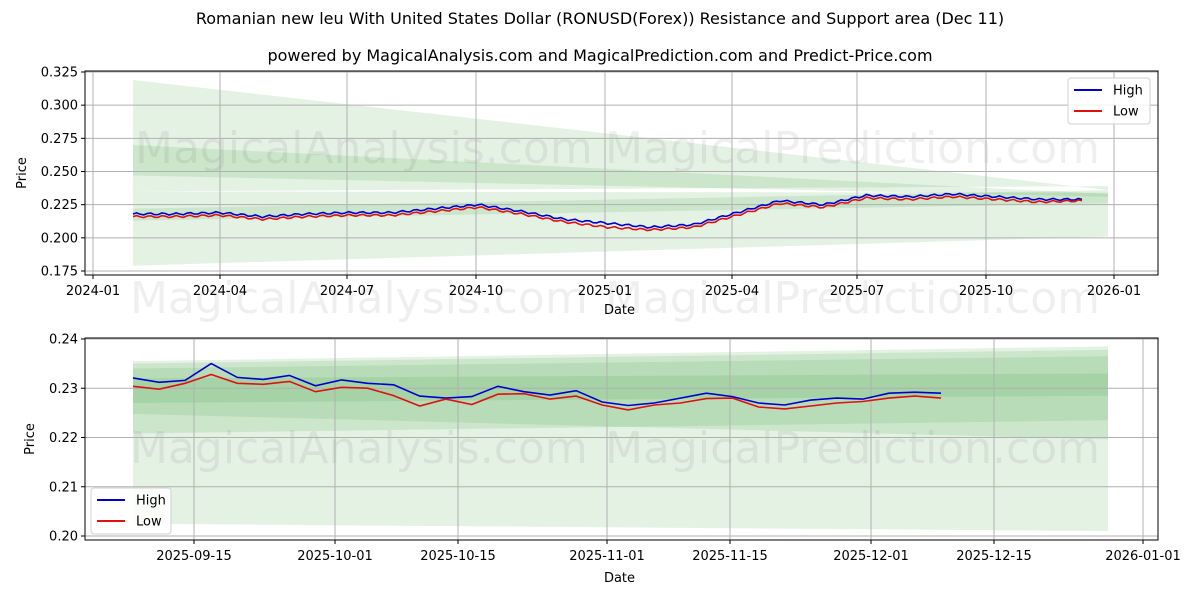 The width and height of the screenshot is (1200, 600). Describe the element at coordinates (1114, 291) in the screenshot. I see `x-tick-label: 2026-01` at that location.